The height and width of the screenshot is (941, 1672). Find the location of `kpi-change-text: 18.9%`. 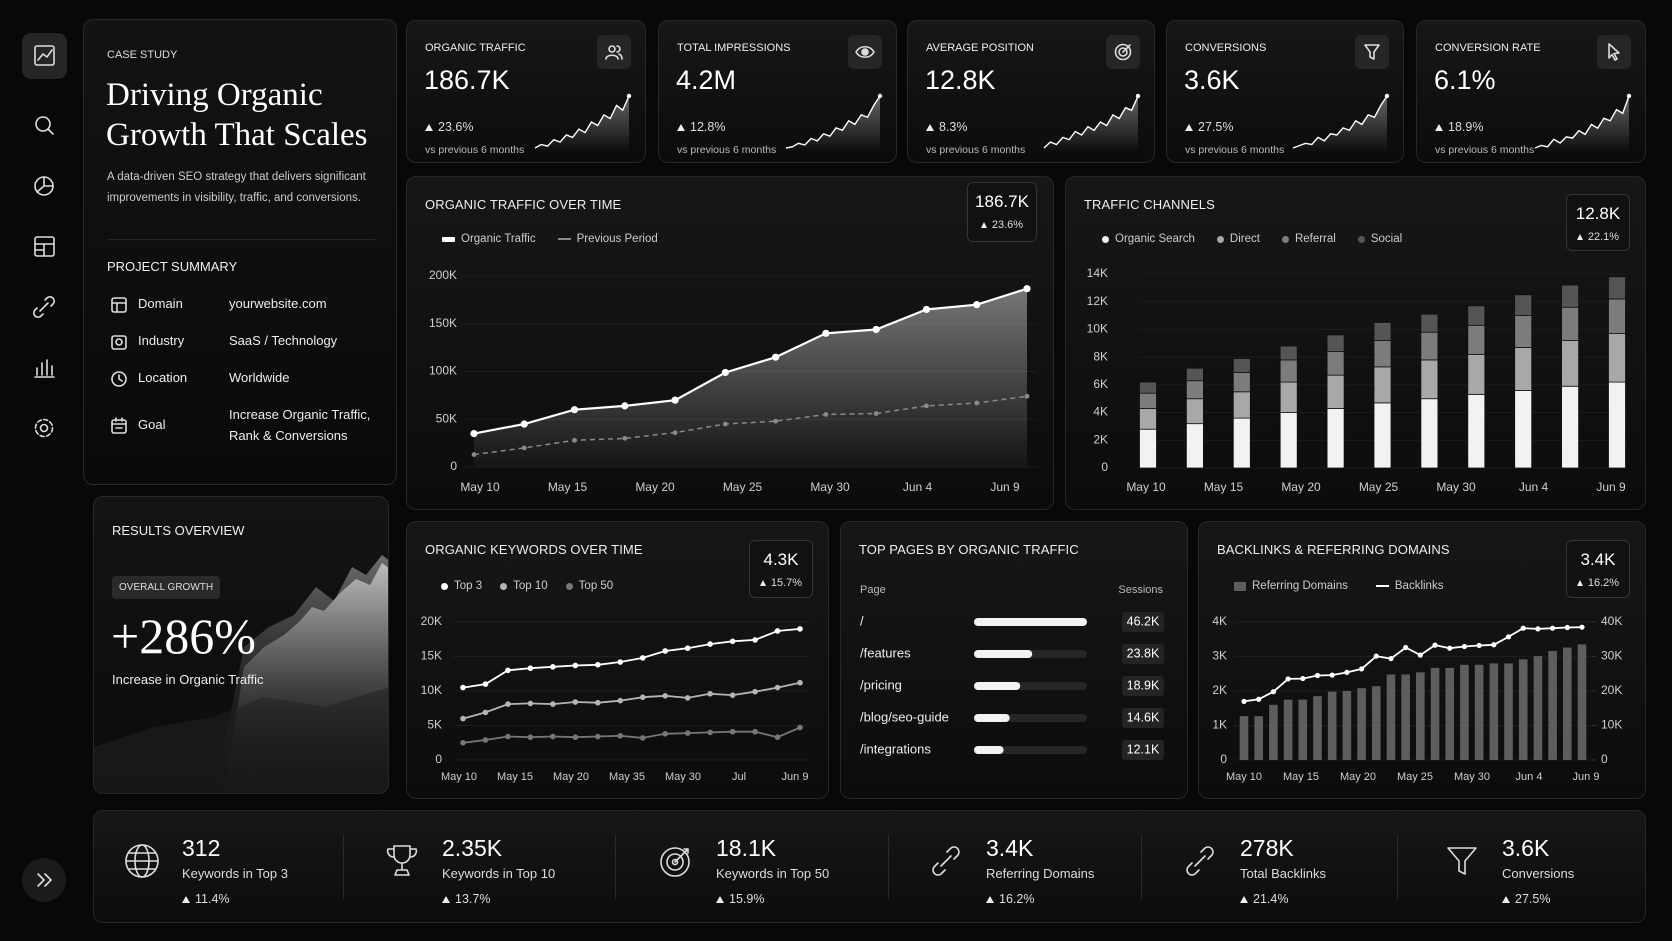

kpi-change-text: 18.9% is located at coordinates (1466, 127).